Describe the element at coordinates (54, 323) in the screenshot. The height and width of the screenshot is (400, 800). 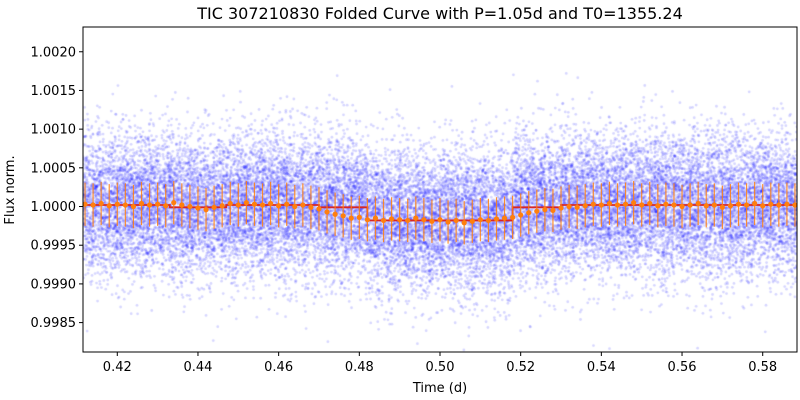
I see `y-tick-label: 0.9985` at that location.